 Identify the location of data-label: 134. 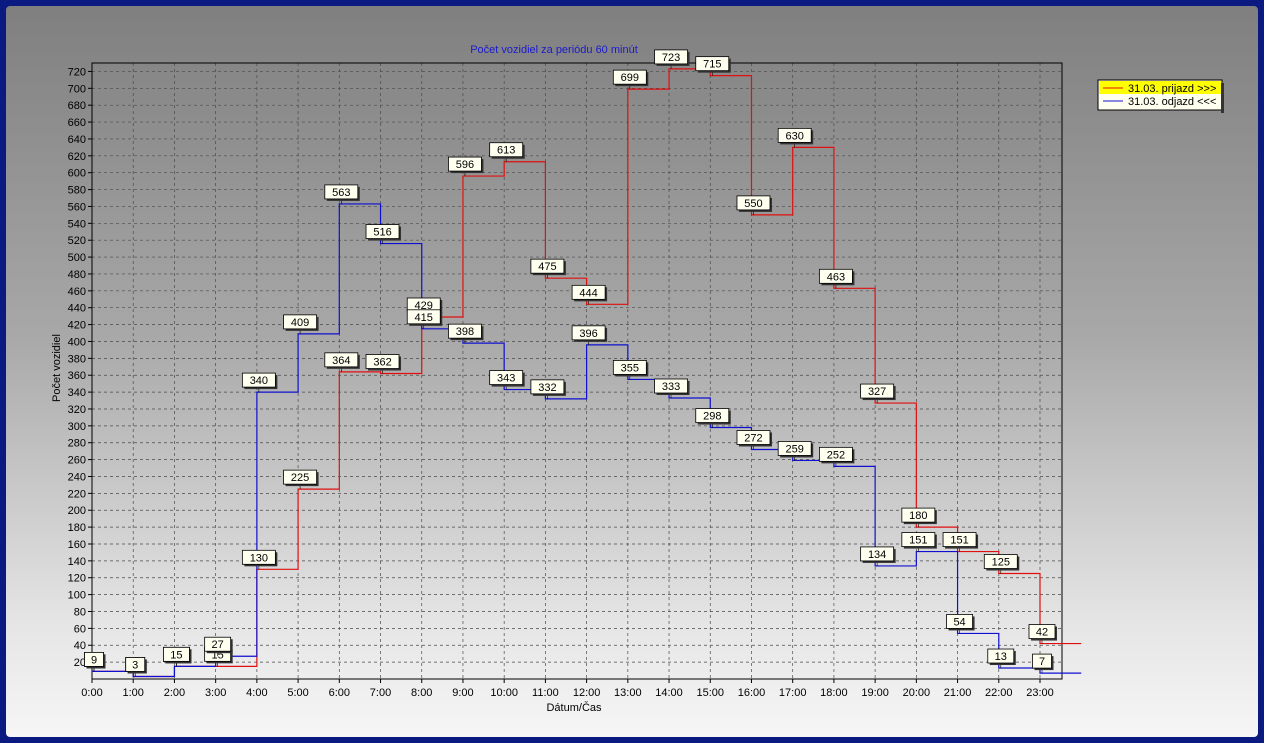
(878, 556).